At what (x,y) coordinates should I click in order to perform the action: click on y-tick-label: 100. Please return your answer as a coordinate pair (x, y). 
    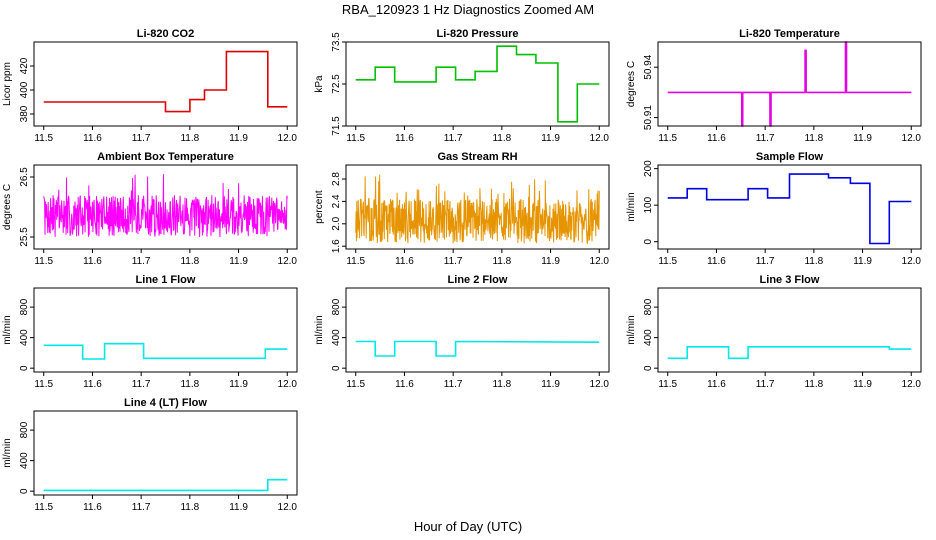
    Looking at the image, I should click on (648, 204).